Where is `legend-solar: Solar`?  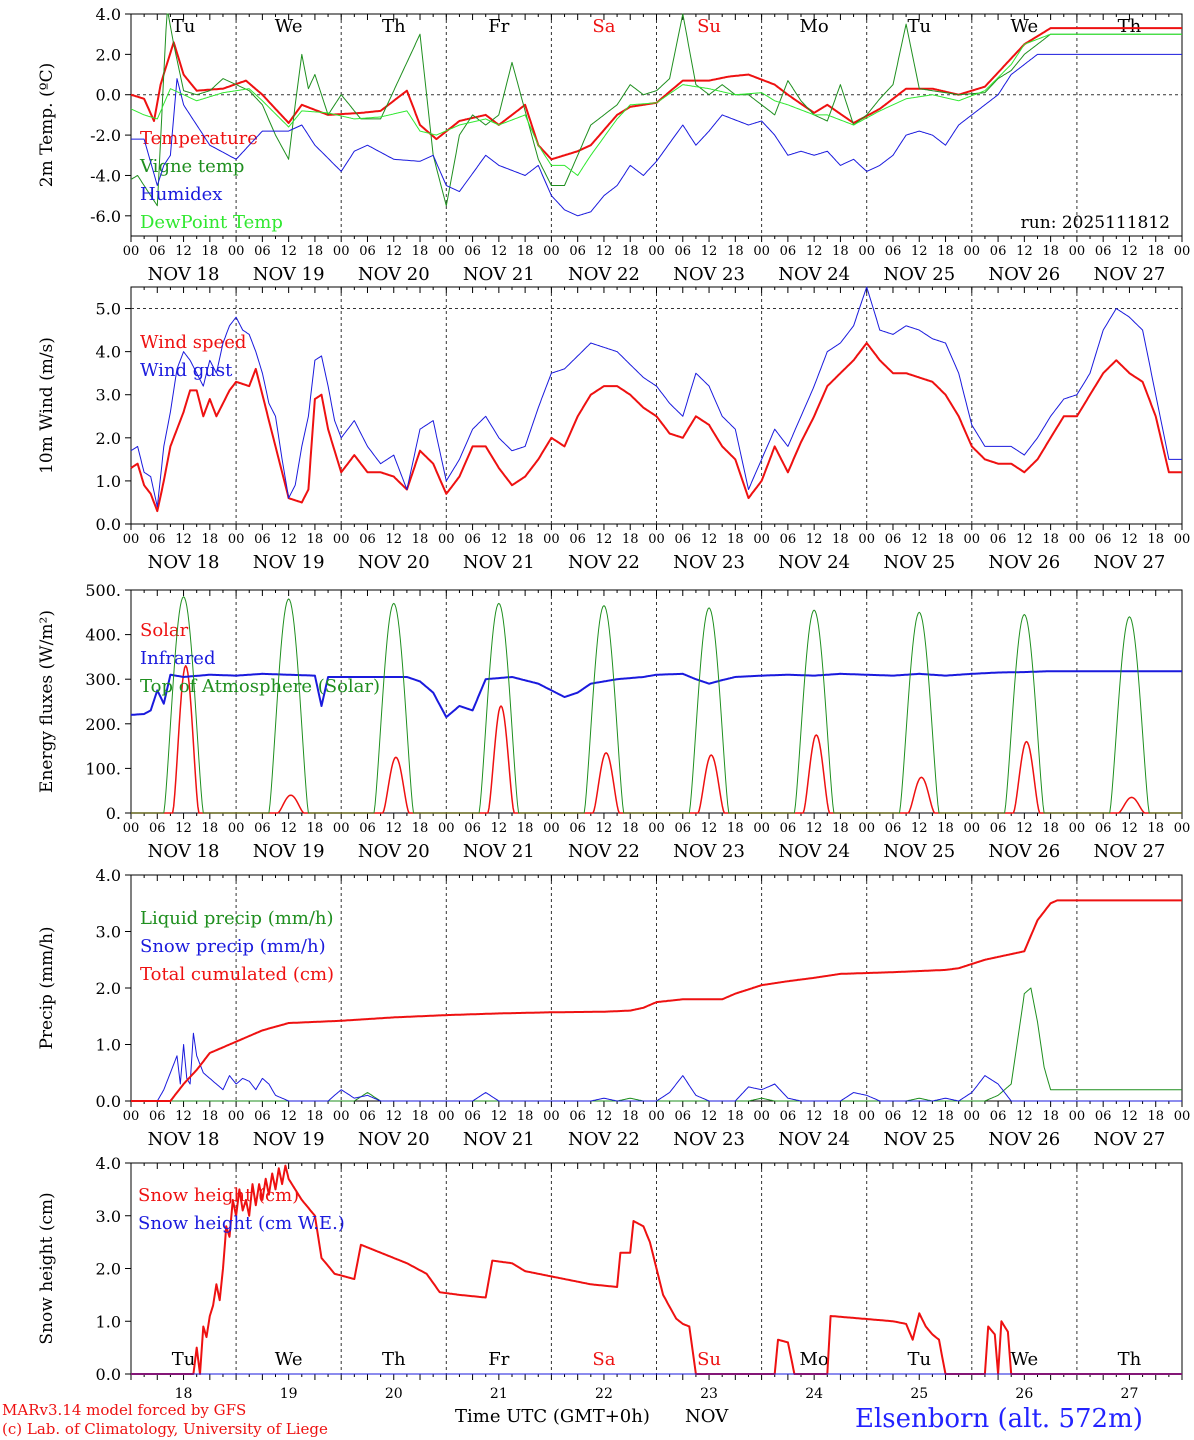 legend-solar: Solar is located at coordinates (164, 630).